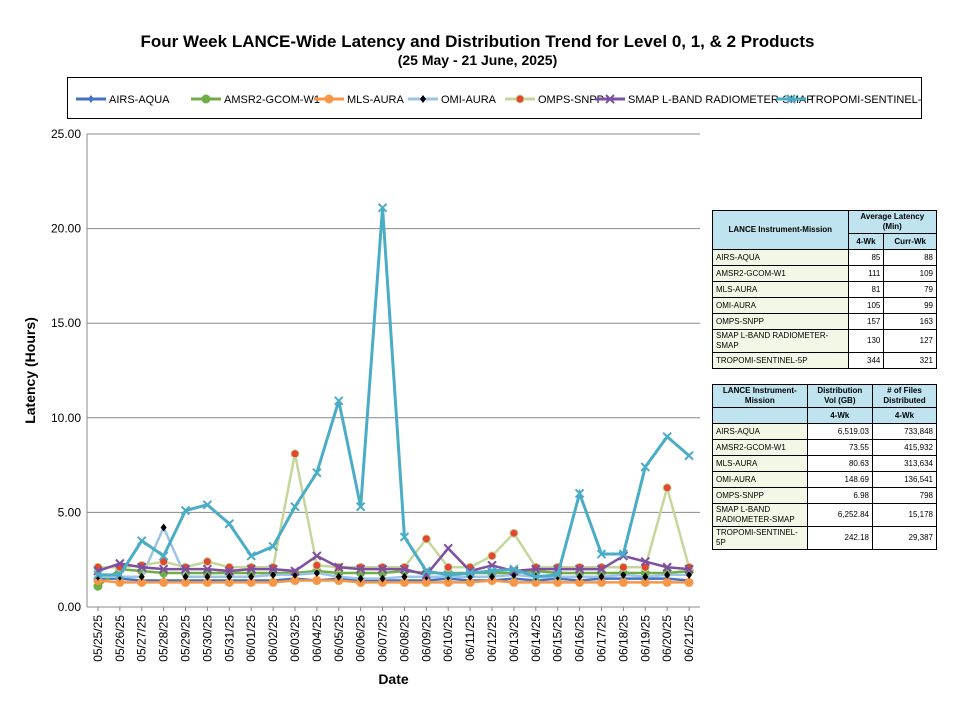 This screenshot has width=955, height=708. I want to click on dist-col-files-4wk: 4-Wk, so click(904, 415).